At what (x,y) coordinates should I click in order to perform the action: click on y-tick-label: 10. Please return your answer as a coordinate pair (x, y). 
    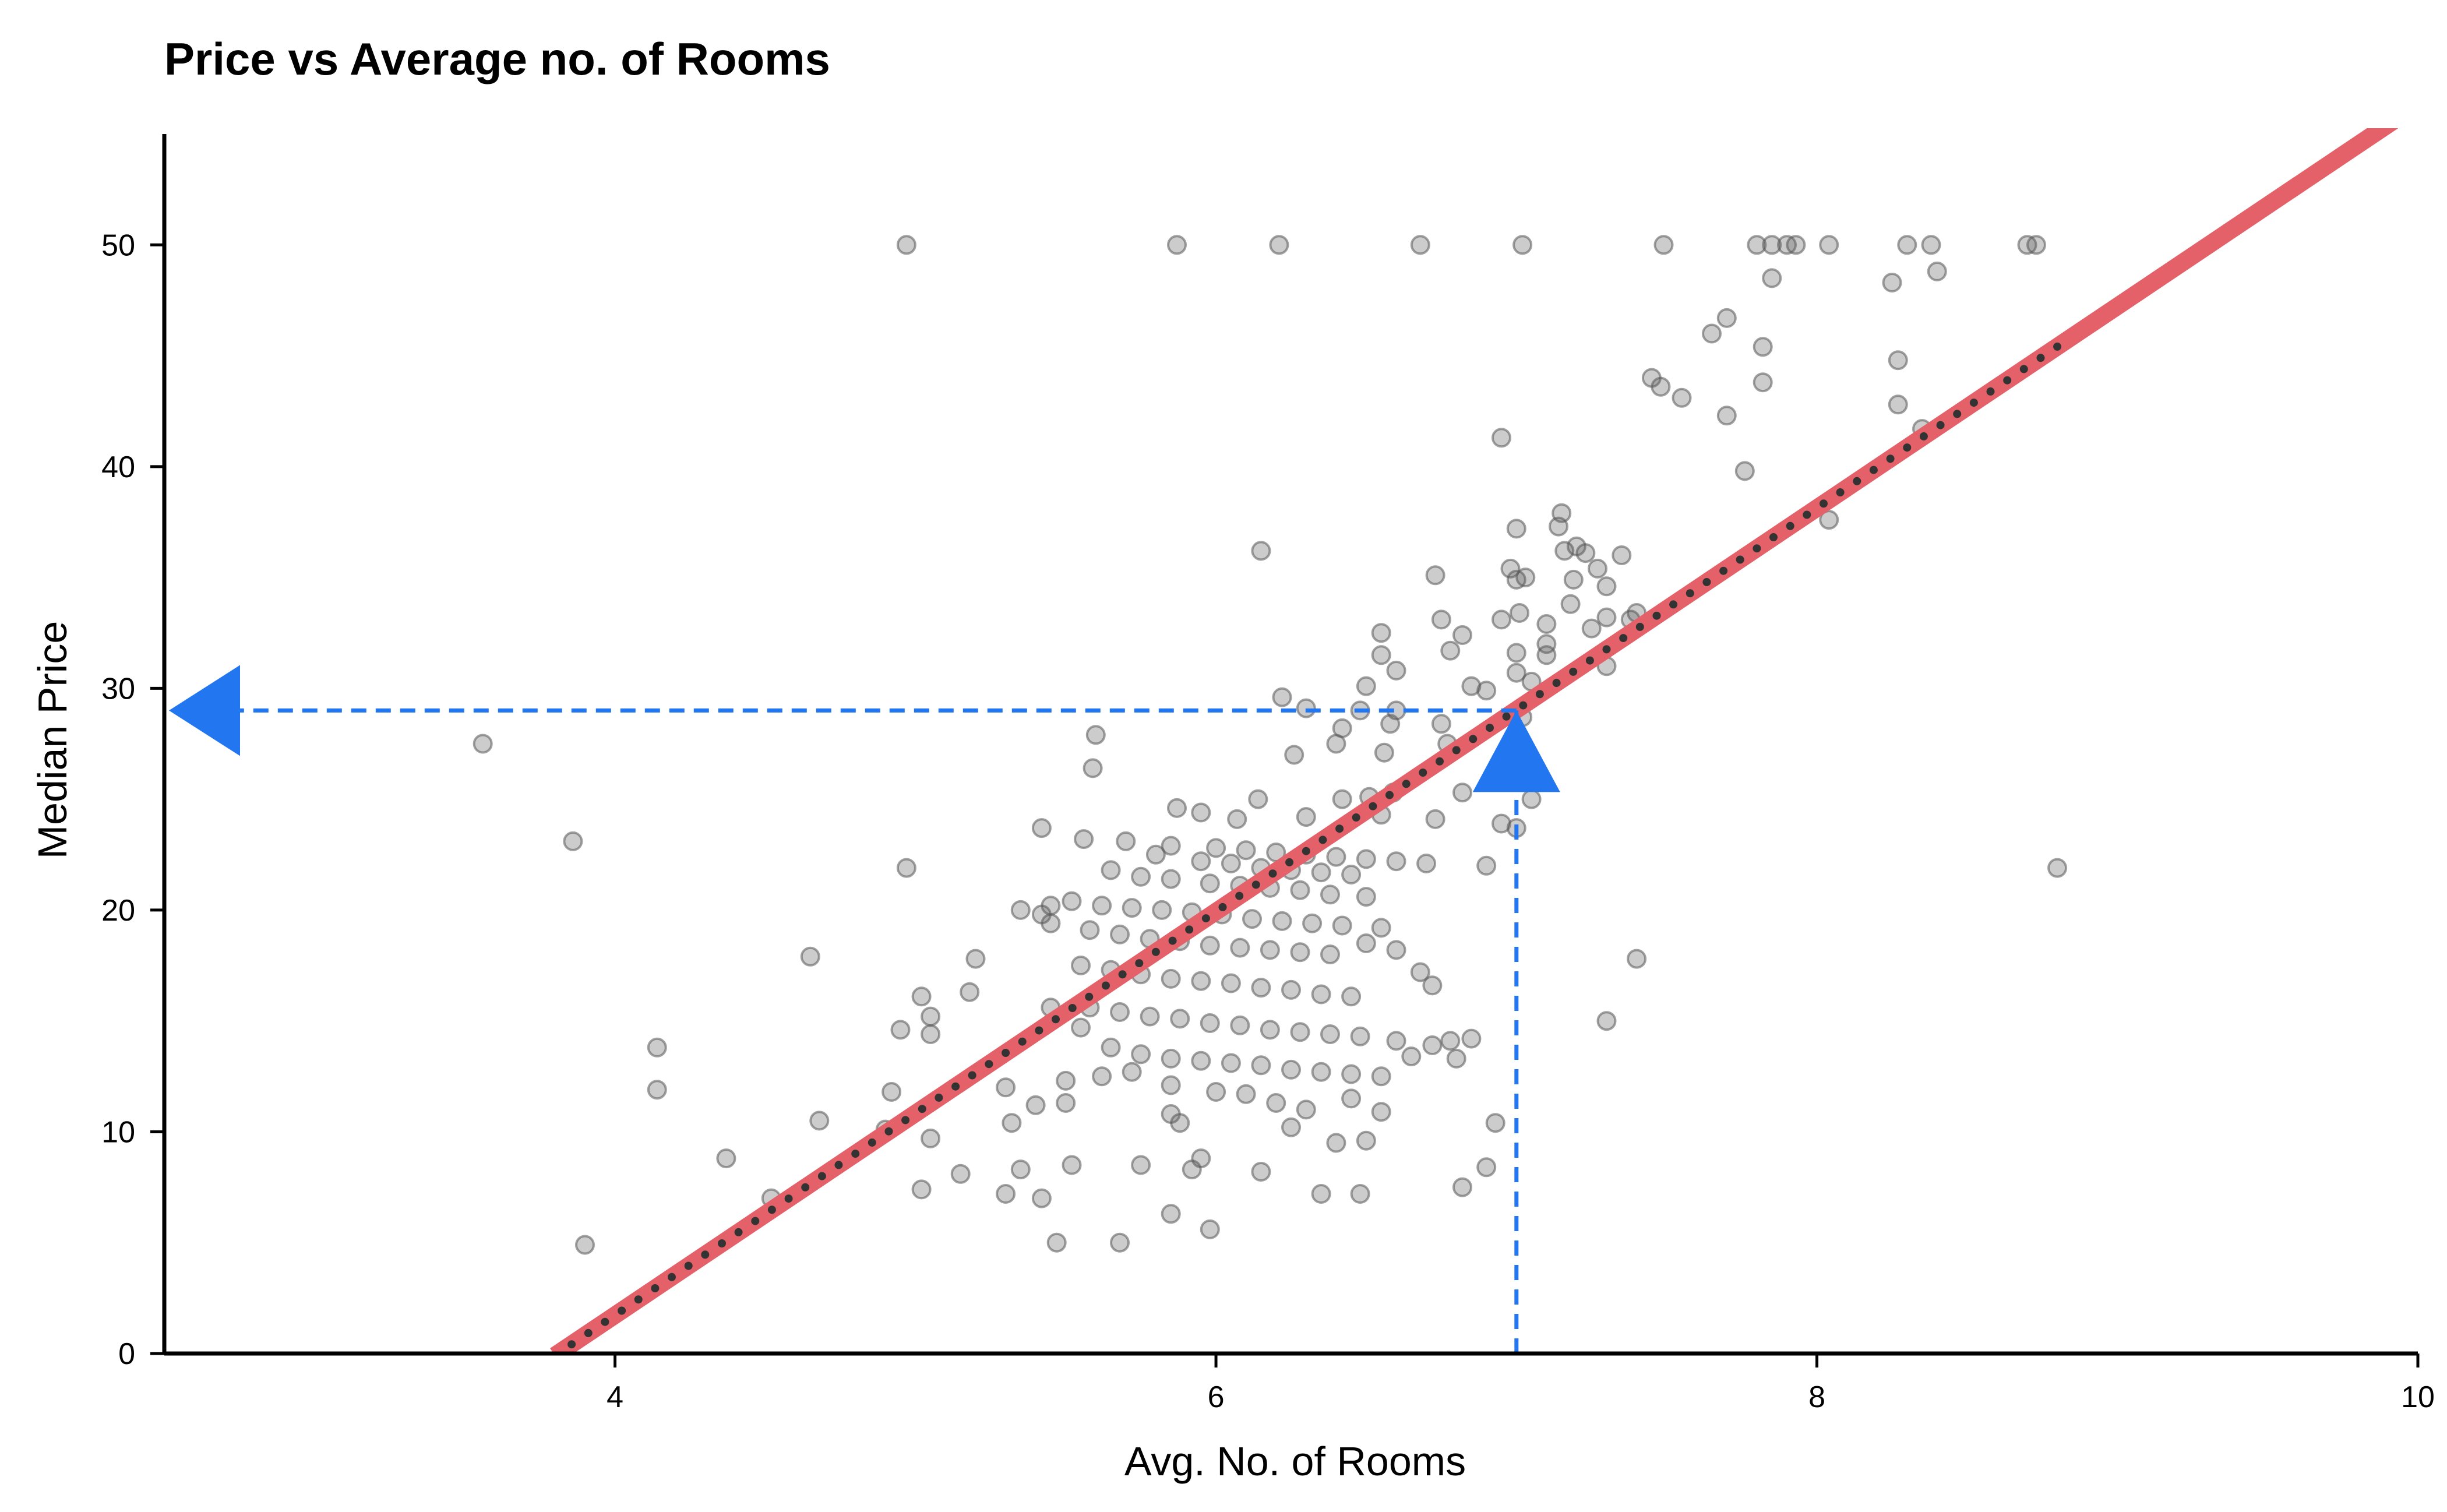
    Looking at the image, I should click on (118, 1132).